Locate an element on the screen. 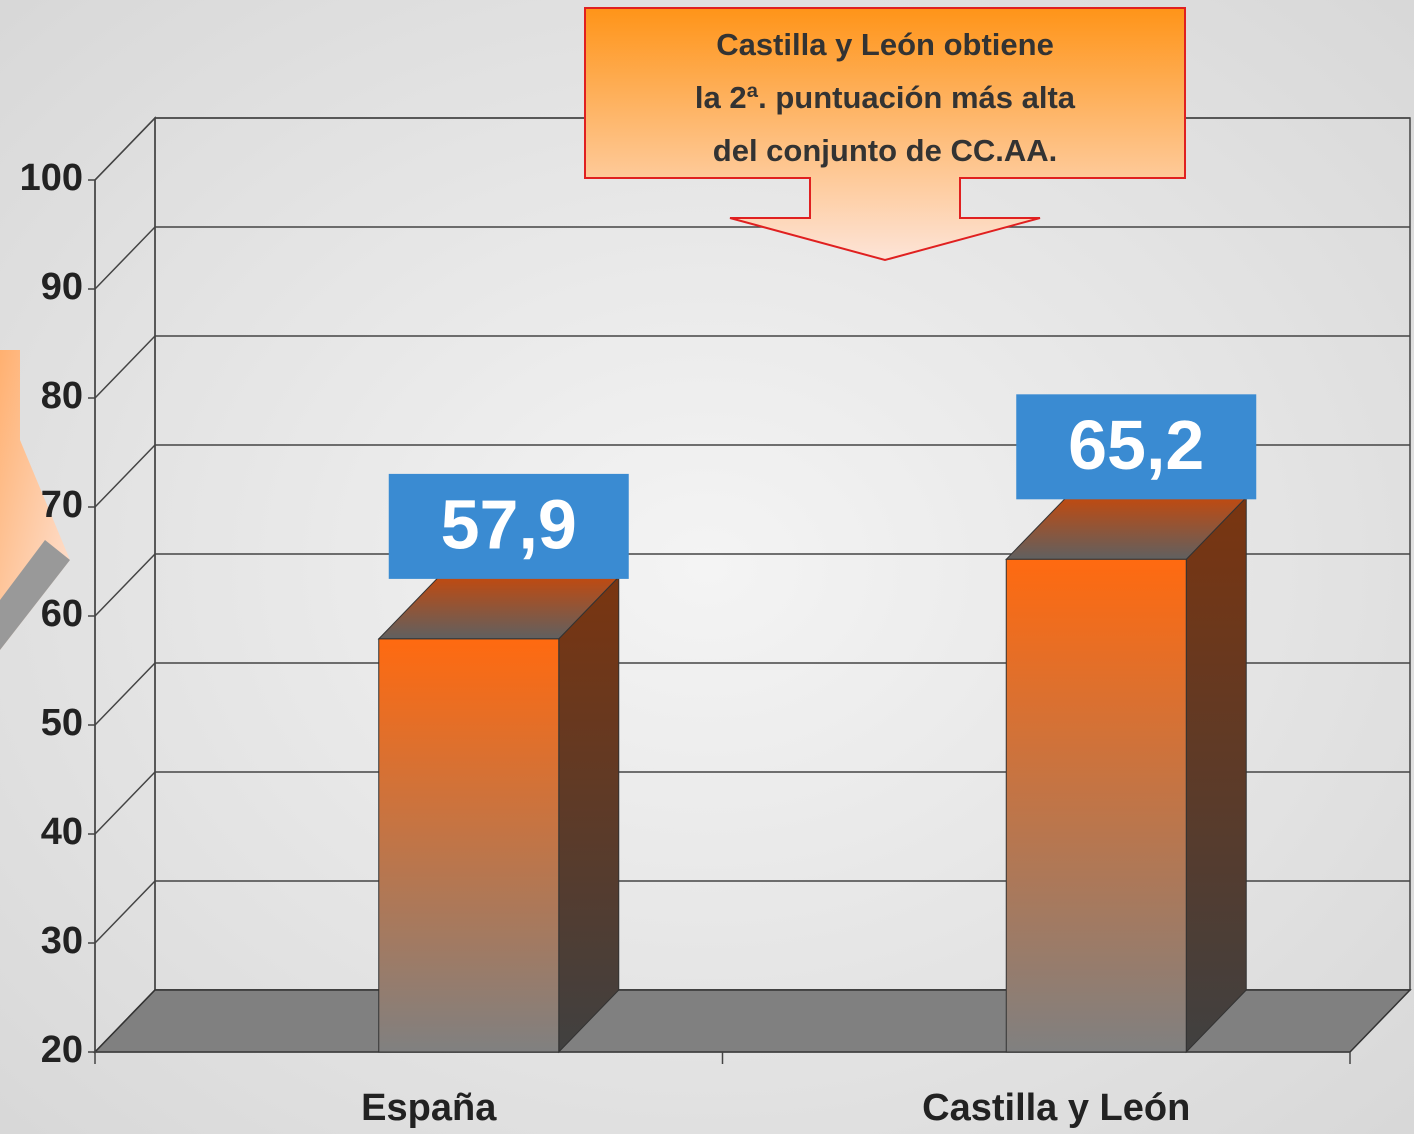  y-tick-label: 70 is located at coordinates (62, 505).